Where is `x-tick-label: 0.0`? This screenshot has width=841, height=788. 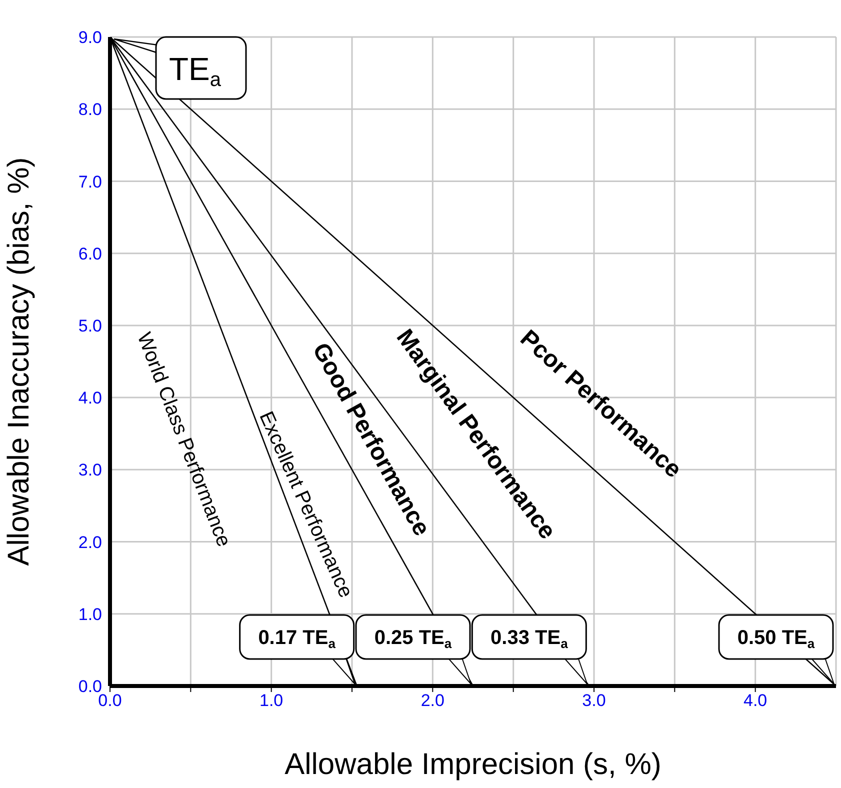
x-tick-label: 0.0 is located at coordinates (110, 700).